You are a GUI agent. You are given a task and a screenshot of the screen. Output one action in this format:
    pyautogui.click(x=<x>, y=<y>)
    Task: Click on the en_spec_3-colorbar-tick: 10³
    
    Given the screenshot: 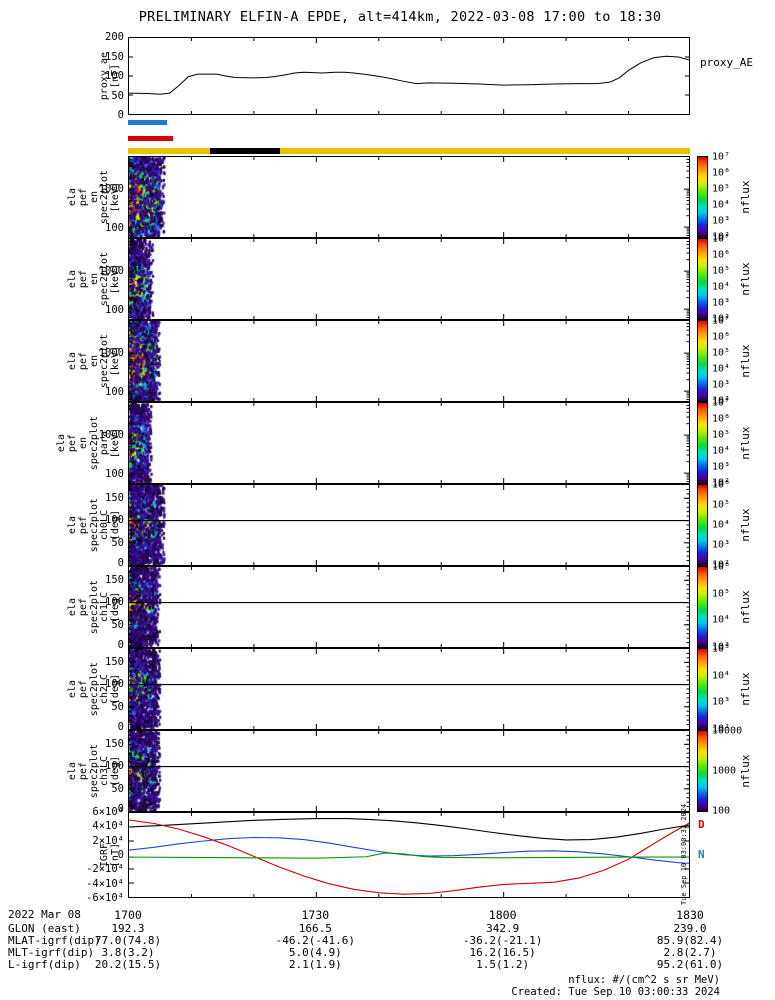 What is the action you would take?
    pyautogui.click(x=721, y=385)
    